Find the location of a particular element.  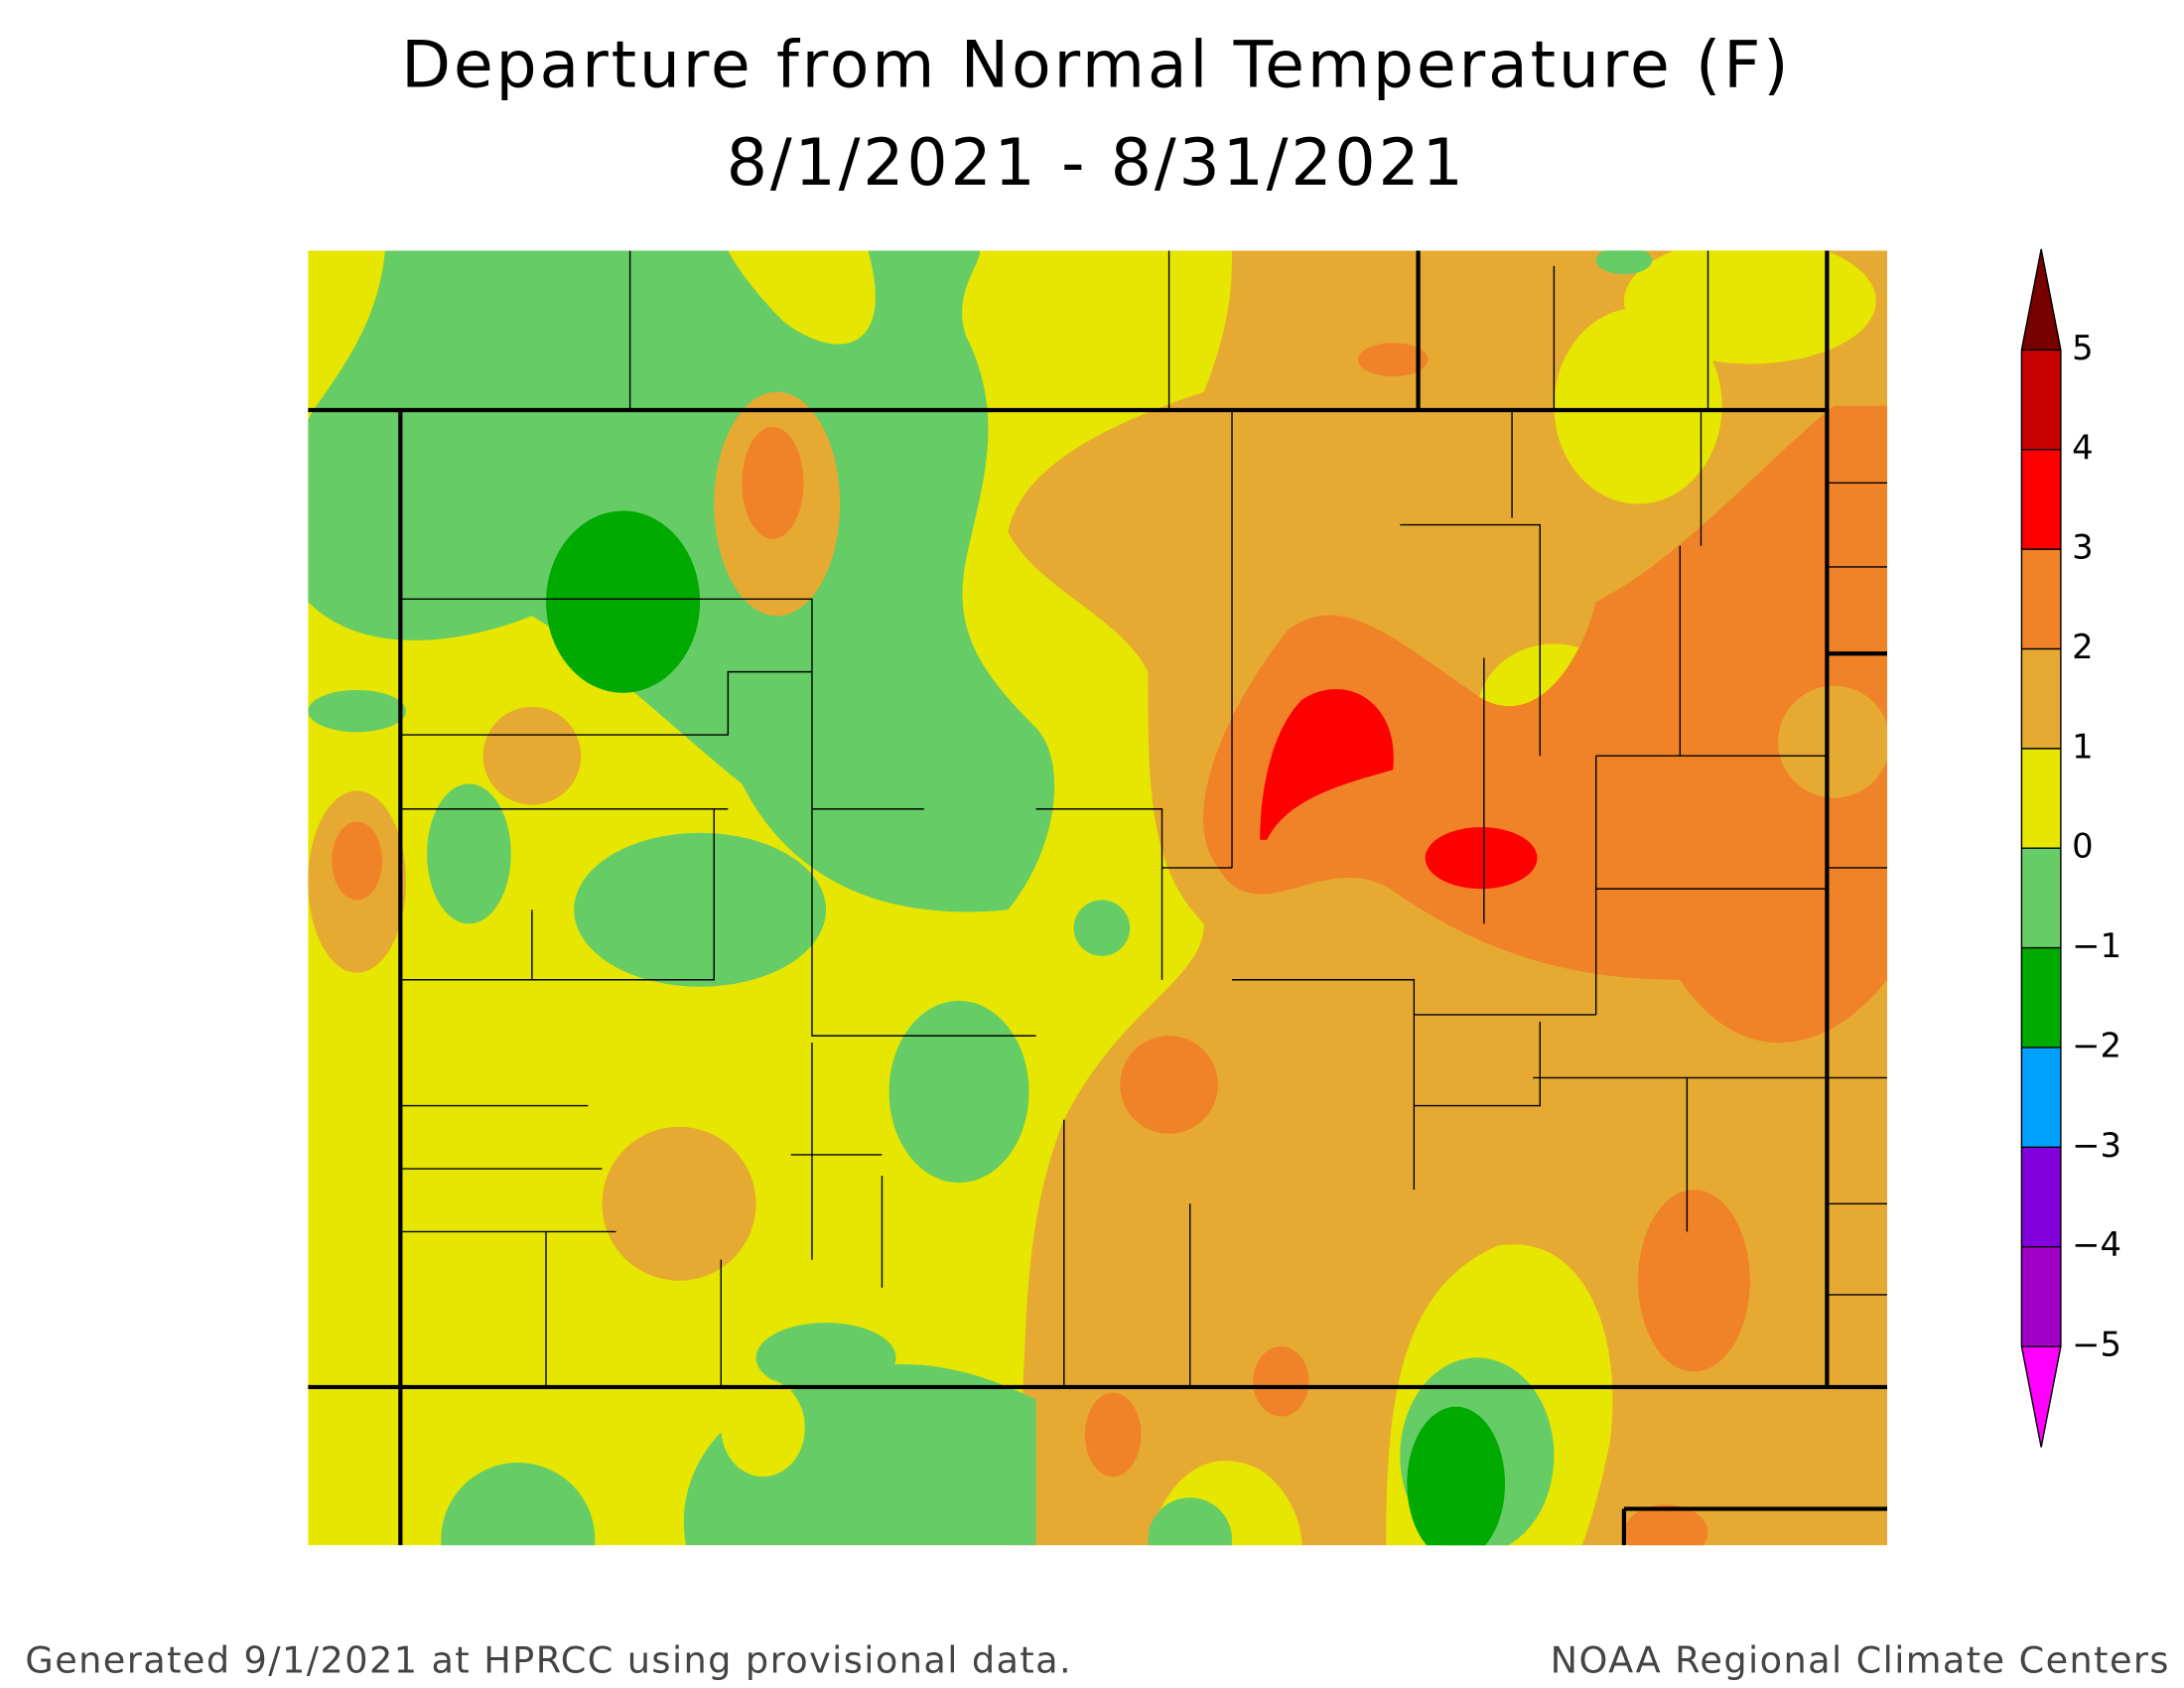

legend-over is located at coordinates (2041, 299).